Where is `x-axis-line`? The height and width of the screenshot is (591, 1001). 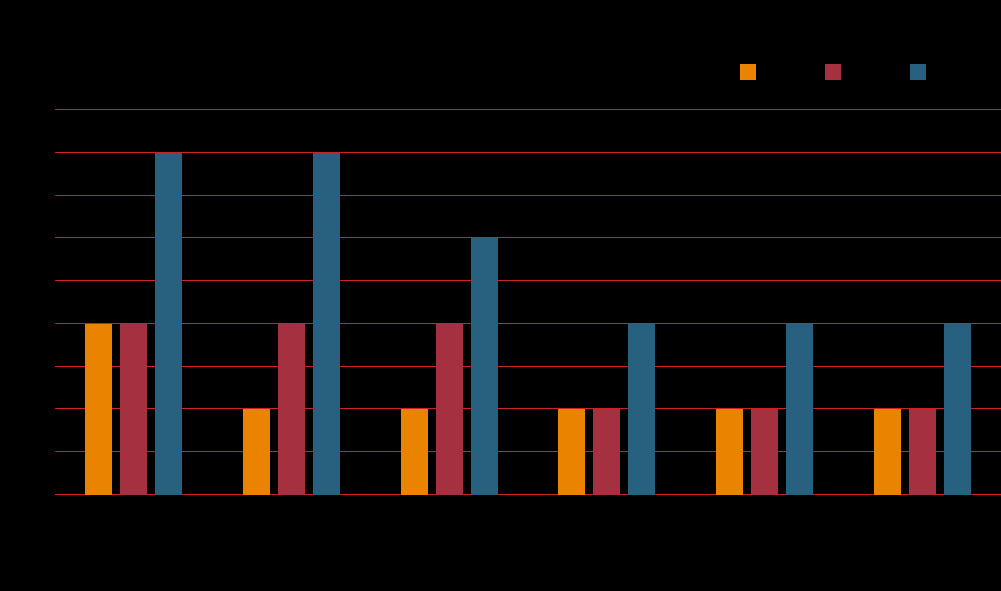
x-axis-line is located at coordinates (528, 494).